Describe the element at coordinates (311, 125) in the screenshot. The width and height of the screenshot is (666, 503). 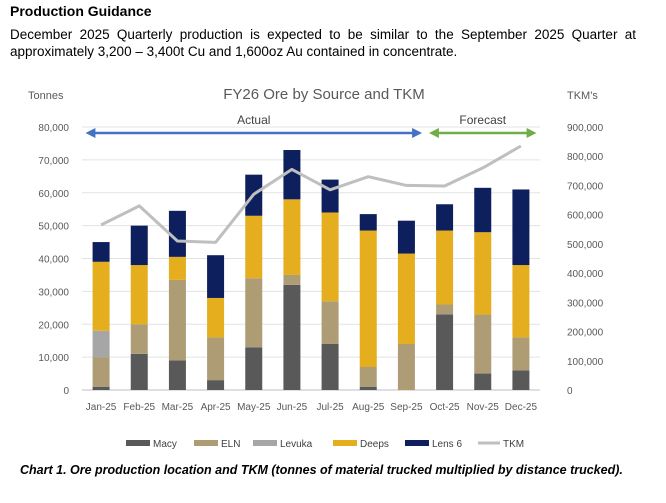
I see `annotations: Actual Forecast` at that location.